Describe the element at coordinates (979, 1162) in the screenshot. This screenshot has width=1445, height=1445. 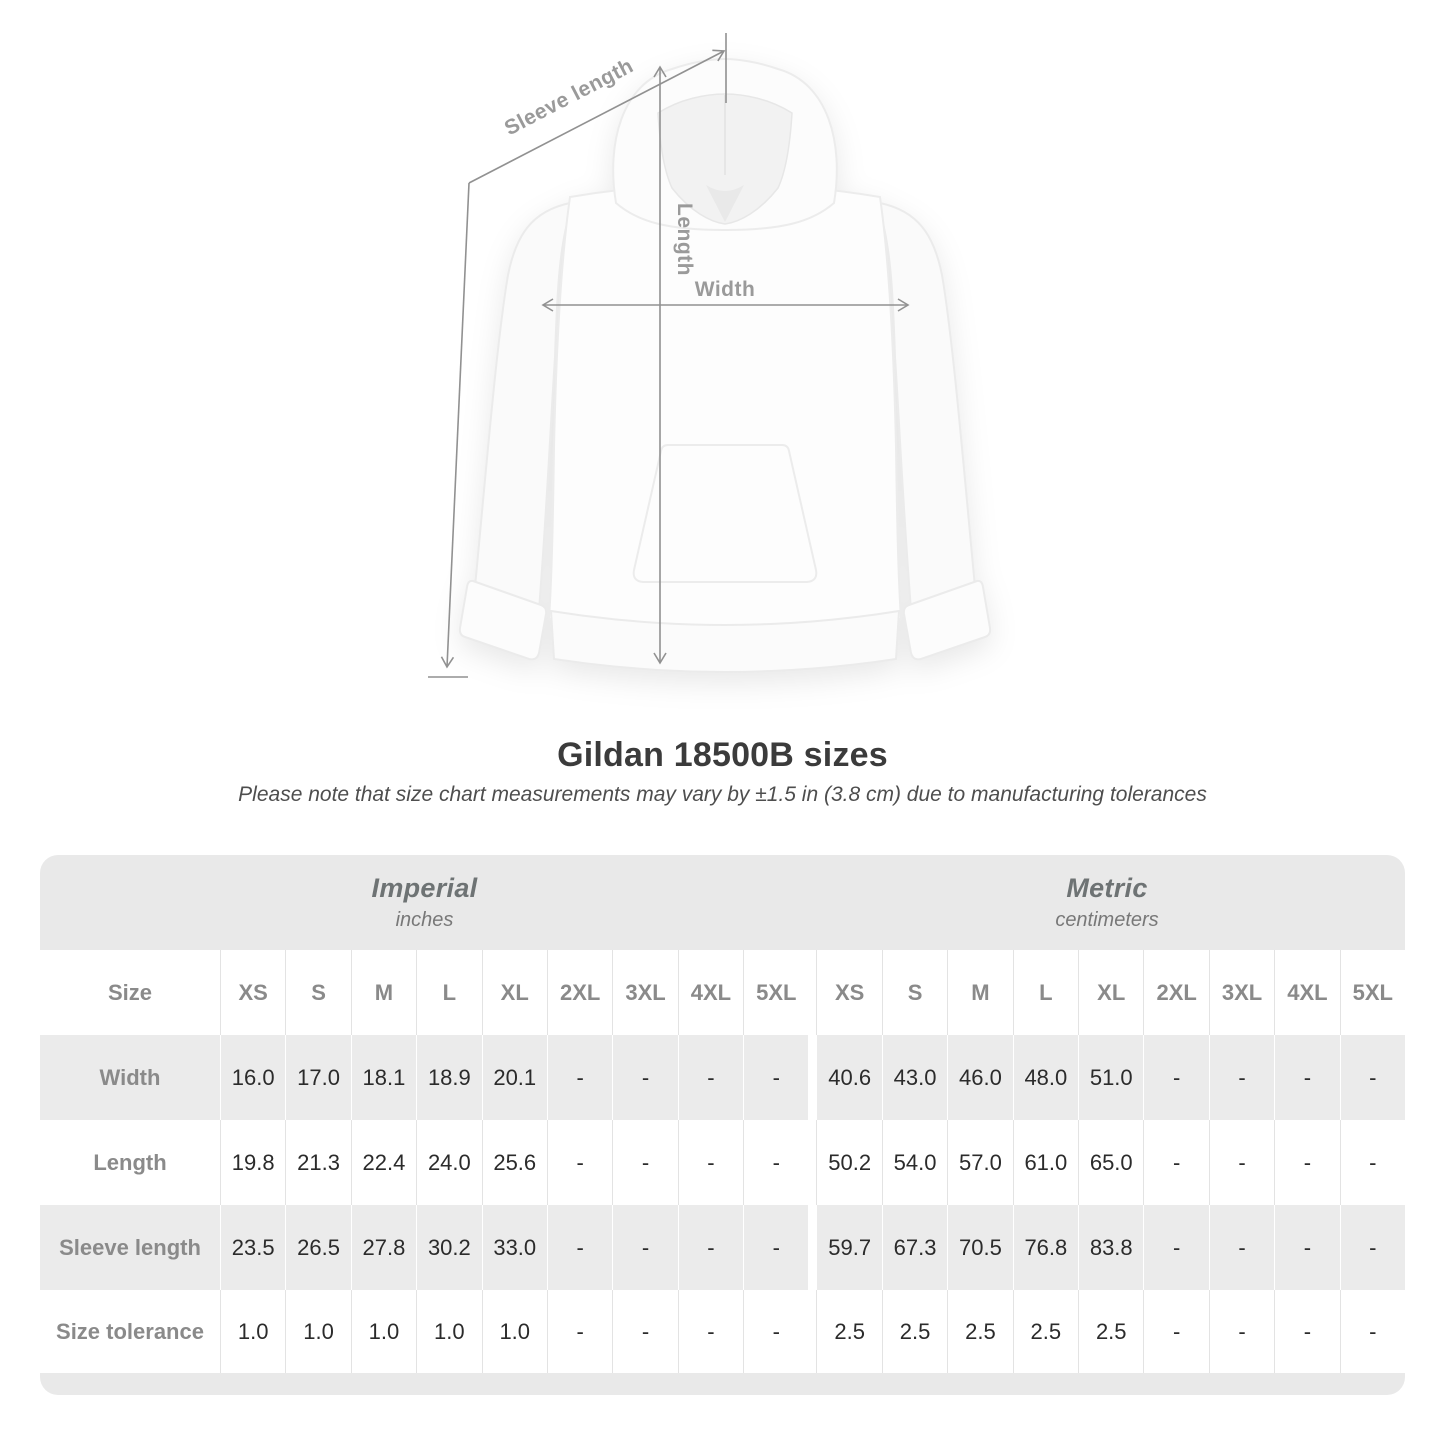
I see `value-metric: 57.0` at that location.